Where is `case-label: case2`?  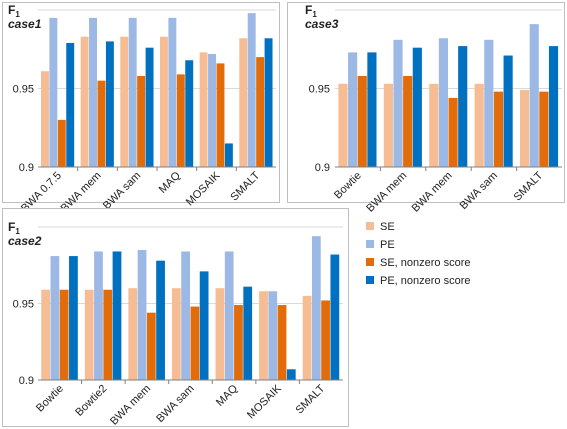 case-label: case2 is located at coordinates (25, 241).